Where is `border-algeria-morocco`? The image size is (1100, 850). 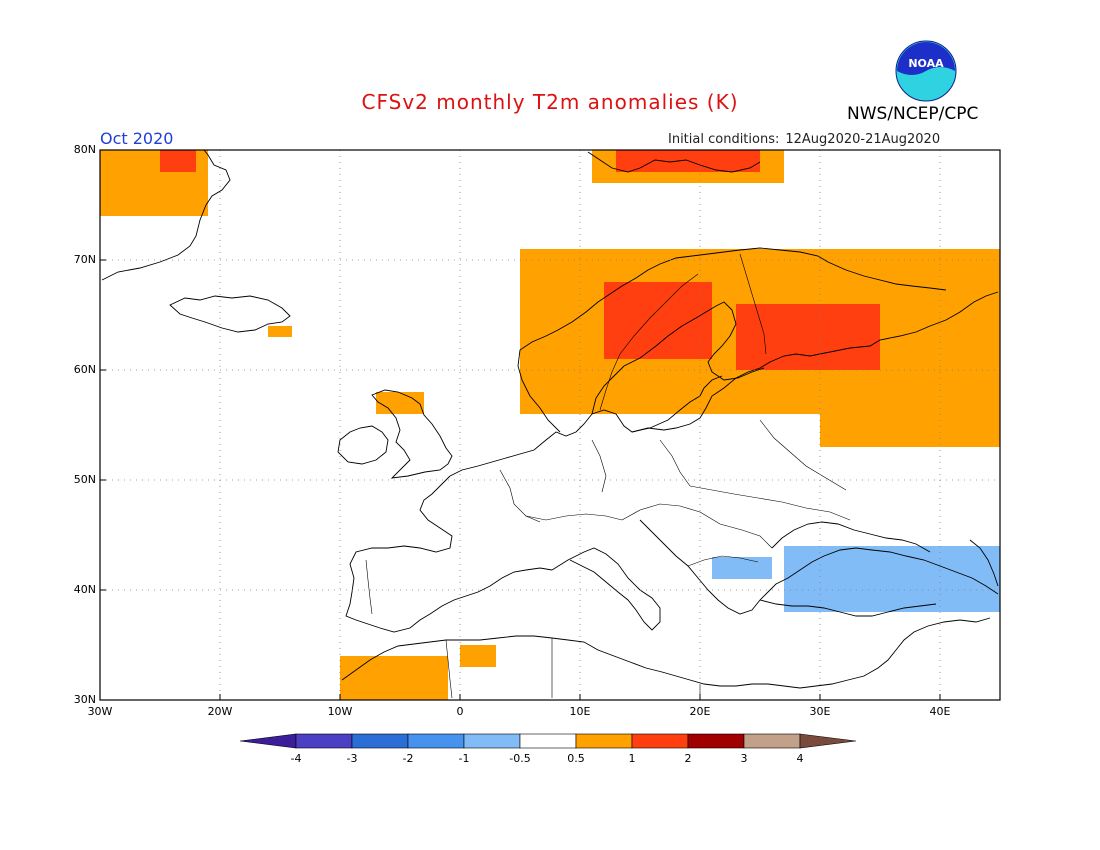
border-algeria-morocco is located at coordinates (449, 669).